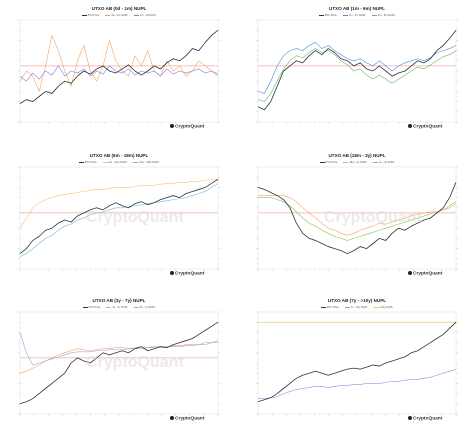 This screenshot has height=446, width=474. Describe the element at coordinates (119, 300) in the screenshot. I see `chart-title: UTXO AB (3y - 7y) NUPL` at that location.